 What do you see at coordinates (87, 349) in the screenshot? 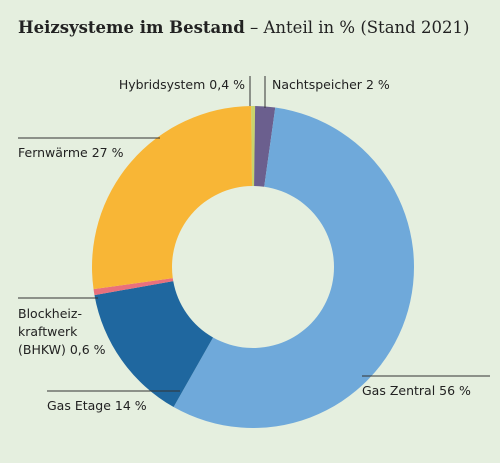
I see `value-label: 0,6 %` at bounding box center [87, 349].